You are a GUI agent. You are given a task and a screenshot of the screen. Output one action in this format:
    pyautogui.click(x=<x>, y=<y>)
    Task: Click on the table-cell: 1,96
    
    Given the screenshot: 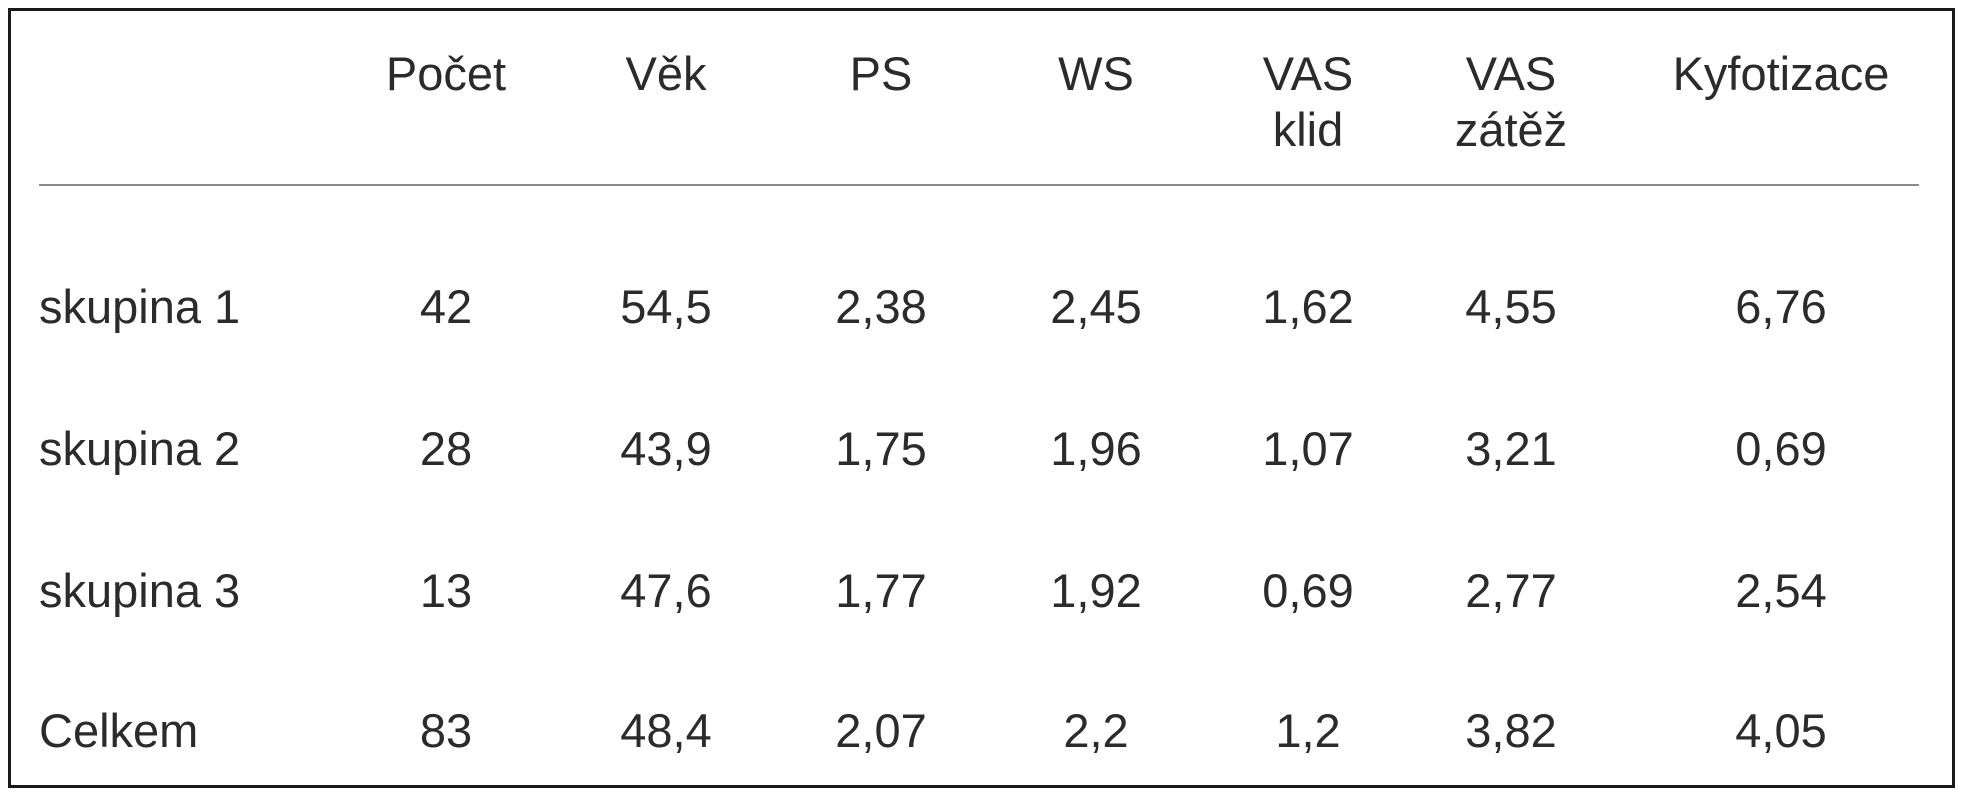 What is the action you would take?
    pyautogui.click(x=1096, y=448)
    